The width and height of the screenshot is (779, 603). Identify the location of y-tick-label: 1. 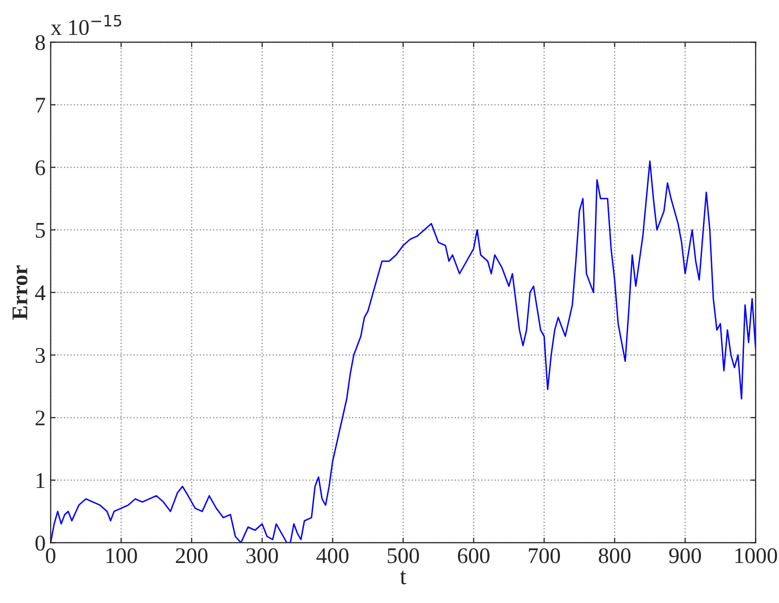
(40, 480).